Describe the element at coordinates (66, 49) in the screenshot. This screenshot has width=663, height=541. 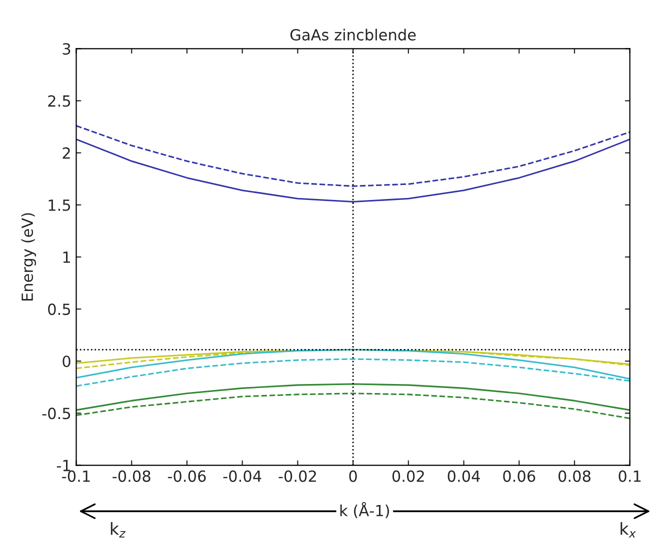
I see `y-tick-label: 3` at that location.